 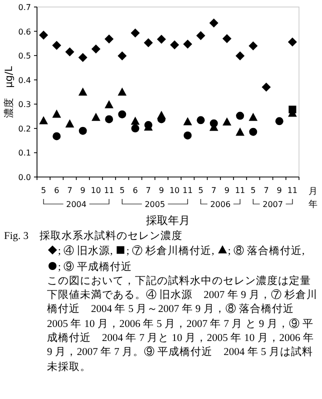 What do you see at coordinates (24, 177) in the screenshot?
I see `y-tick-label: 0.0` at bounding box center [24, 177].